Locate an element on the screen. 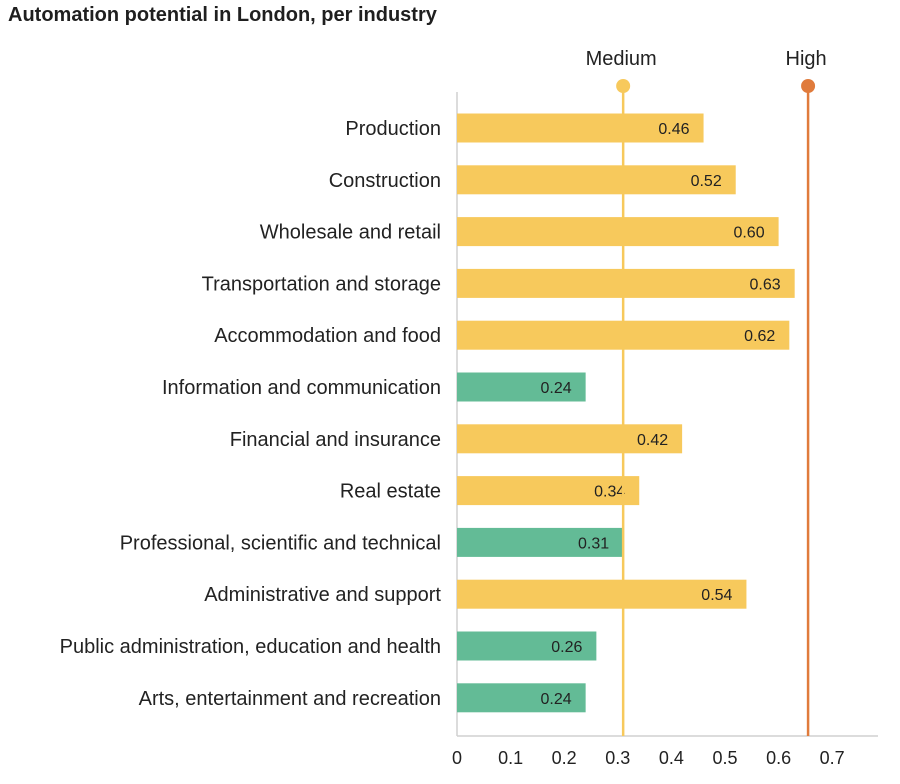  x-tick-label: 0.7 is located at coordinates (832, 758).